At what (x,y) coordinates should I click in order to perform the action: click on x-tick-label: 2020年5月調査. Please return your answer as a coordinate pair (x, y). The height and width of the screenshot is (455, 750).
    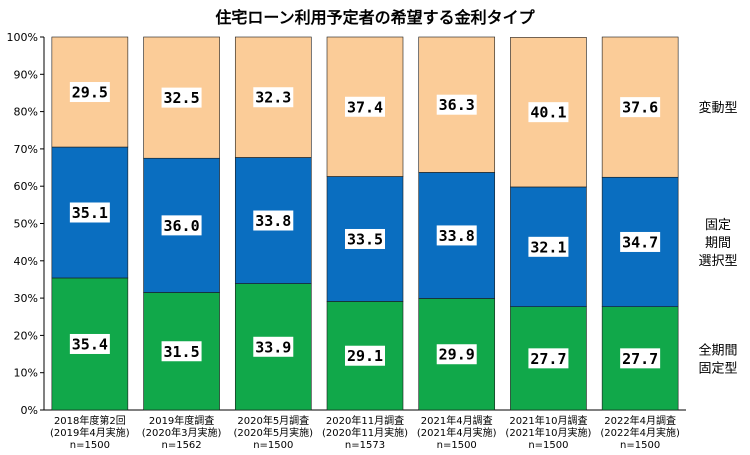
    Looking at the image, I should click on (273, 420).